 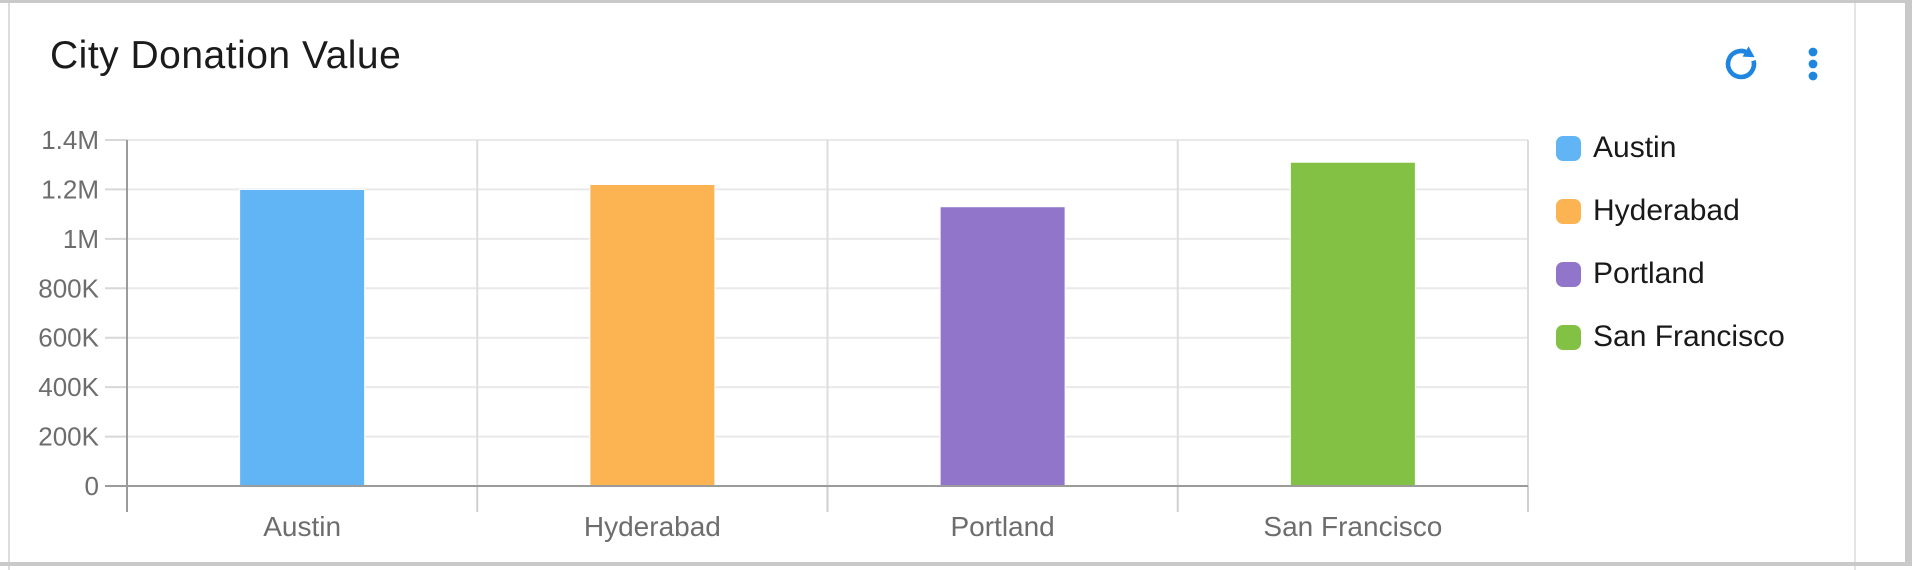 I want to click on bar-portland, so click(x=1002, y=346).